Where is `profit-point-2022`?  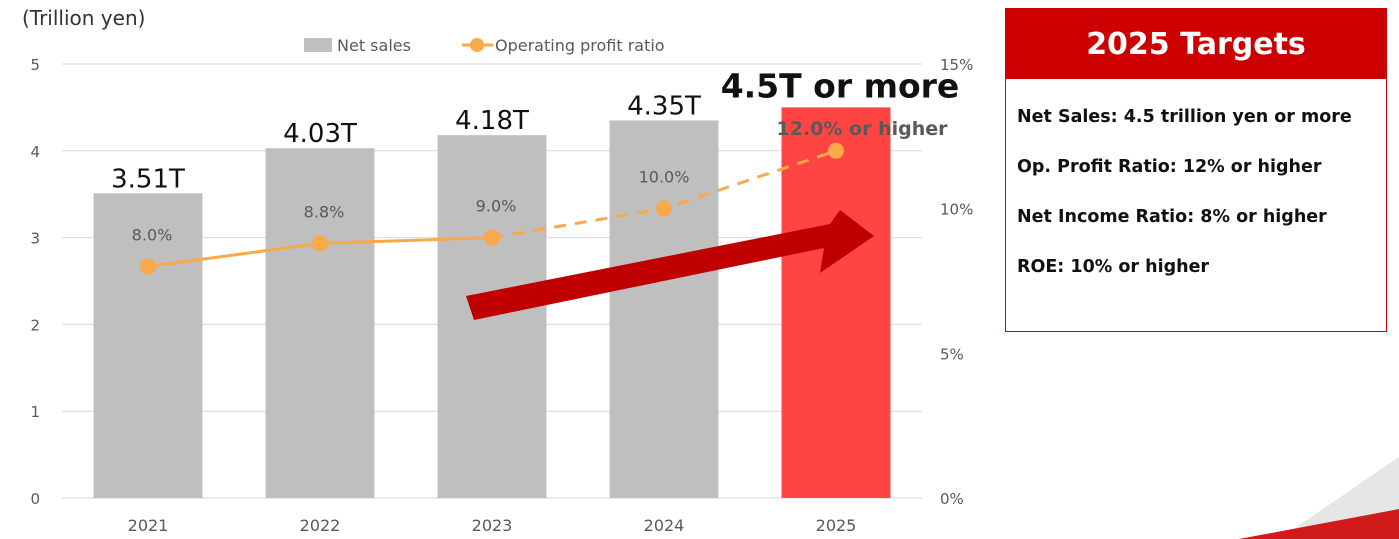
profit-point-2022 is located at coordinates (320, 243).